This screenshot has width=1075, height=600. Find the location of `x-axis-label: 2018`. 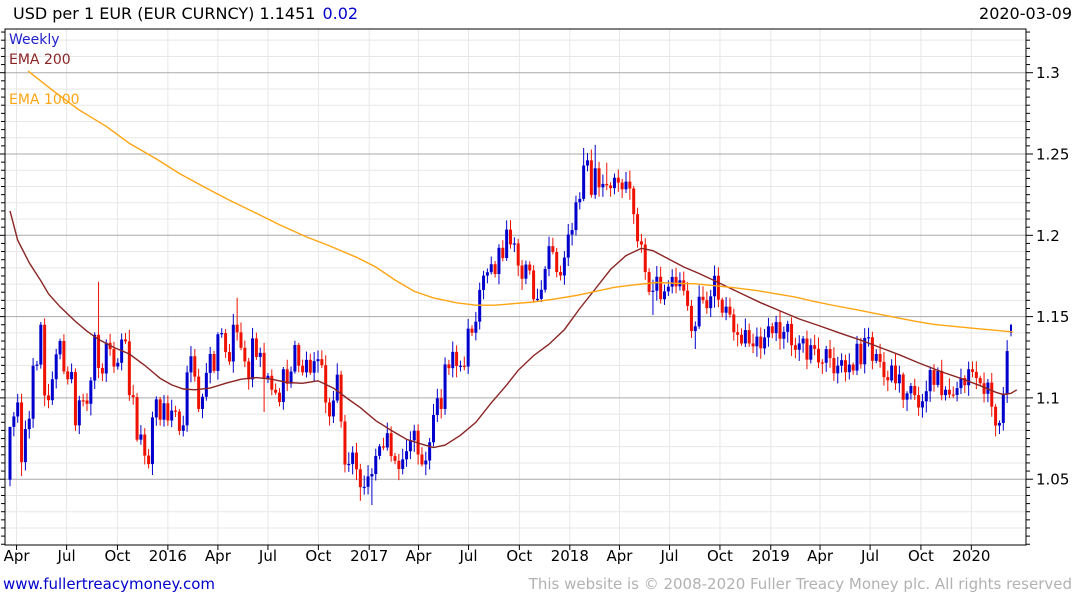

x-axis-label: 2018 is located at coordinates (570, 556).